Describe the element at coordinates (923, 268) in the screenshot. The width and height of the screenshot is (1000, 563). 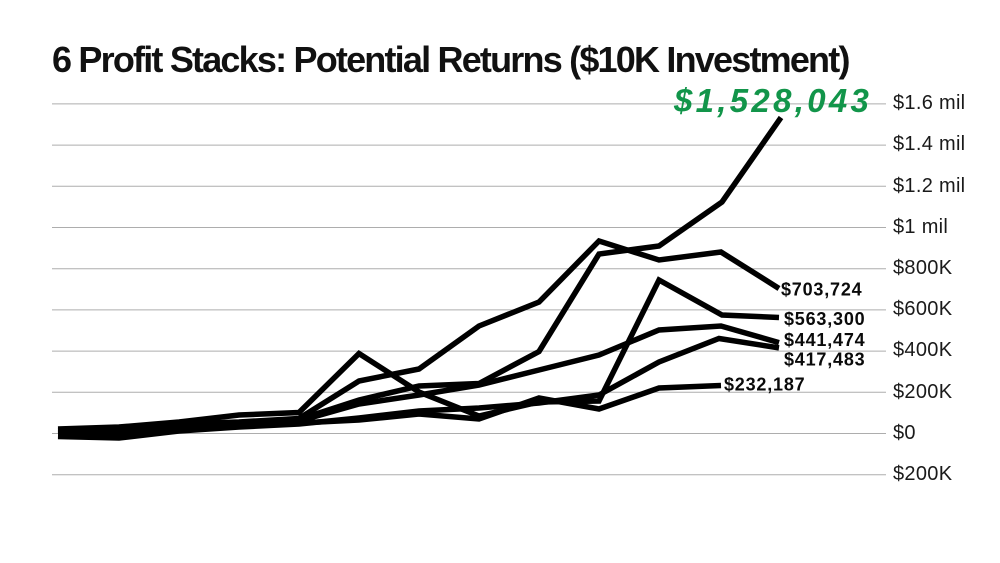
I see `svg-text: $800K` at that location.